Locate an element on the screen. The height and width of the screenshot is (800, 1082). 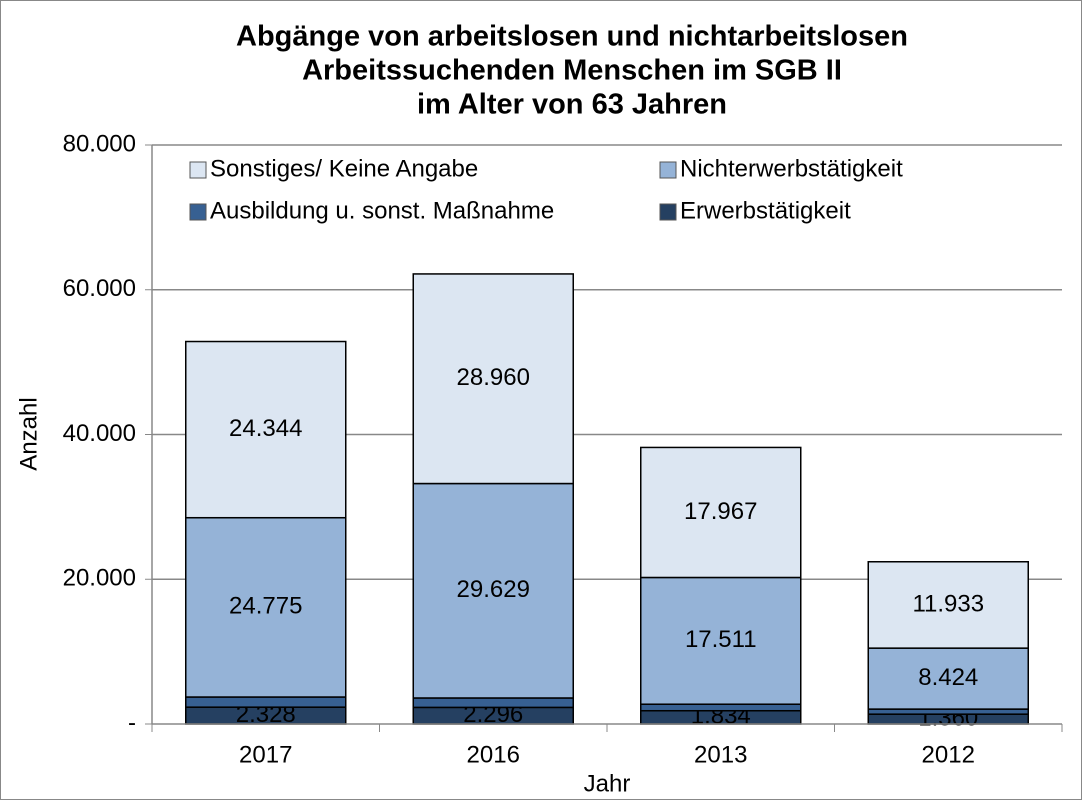
chart-title: im Alter von 63 Jahren is located at coordinates (572, 105).